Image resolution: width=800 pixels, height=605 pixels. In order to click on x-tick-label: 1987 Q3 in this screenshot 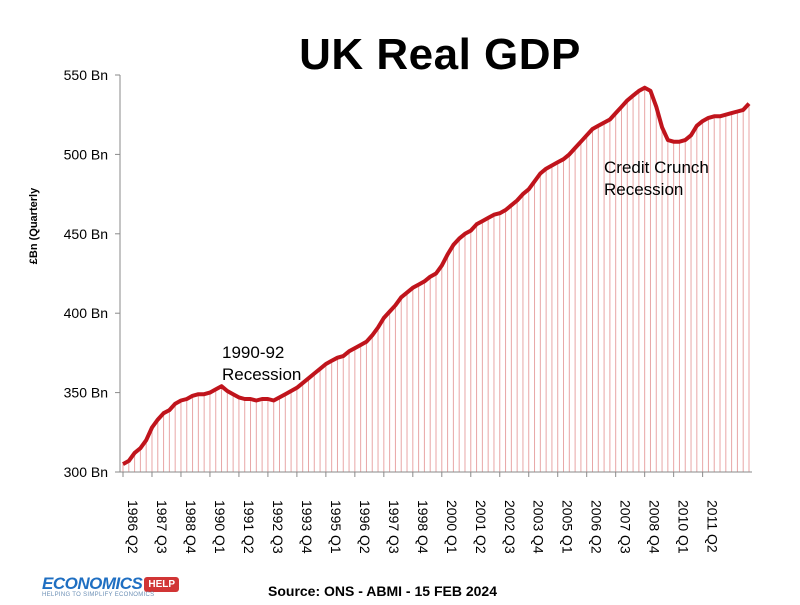, I will do `click(162, 527)`.